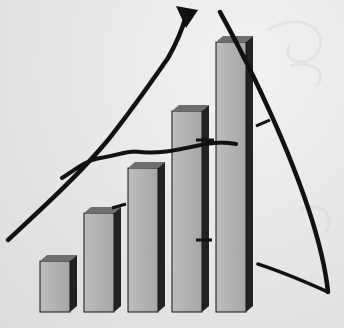 This screenshot has height=328, width=344. I want to click on bar-1-front, so click(55, 286).